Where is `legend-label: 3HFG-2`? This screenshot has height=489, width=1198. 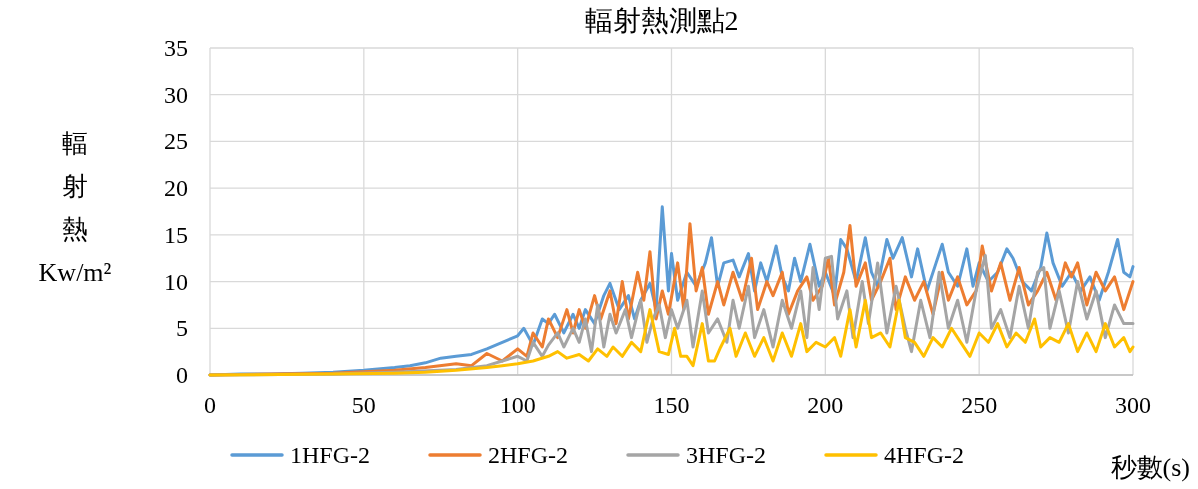
legend-label: 3HFG-2 is located at coordinates (726, 455).